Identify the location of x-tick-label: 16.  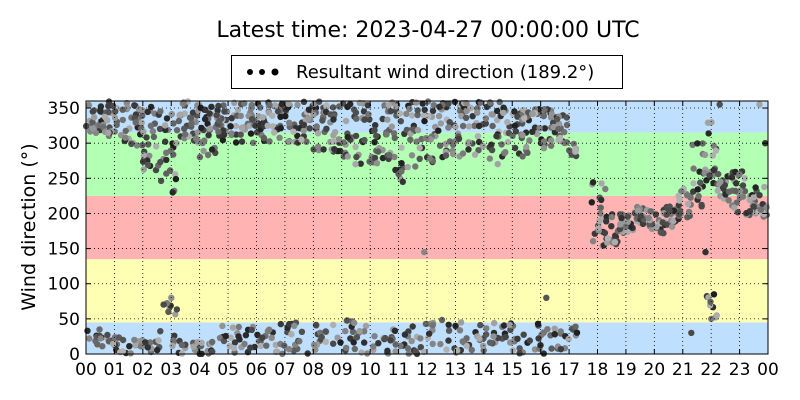
(541, 370).